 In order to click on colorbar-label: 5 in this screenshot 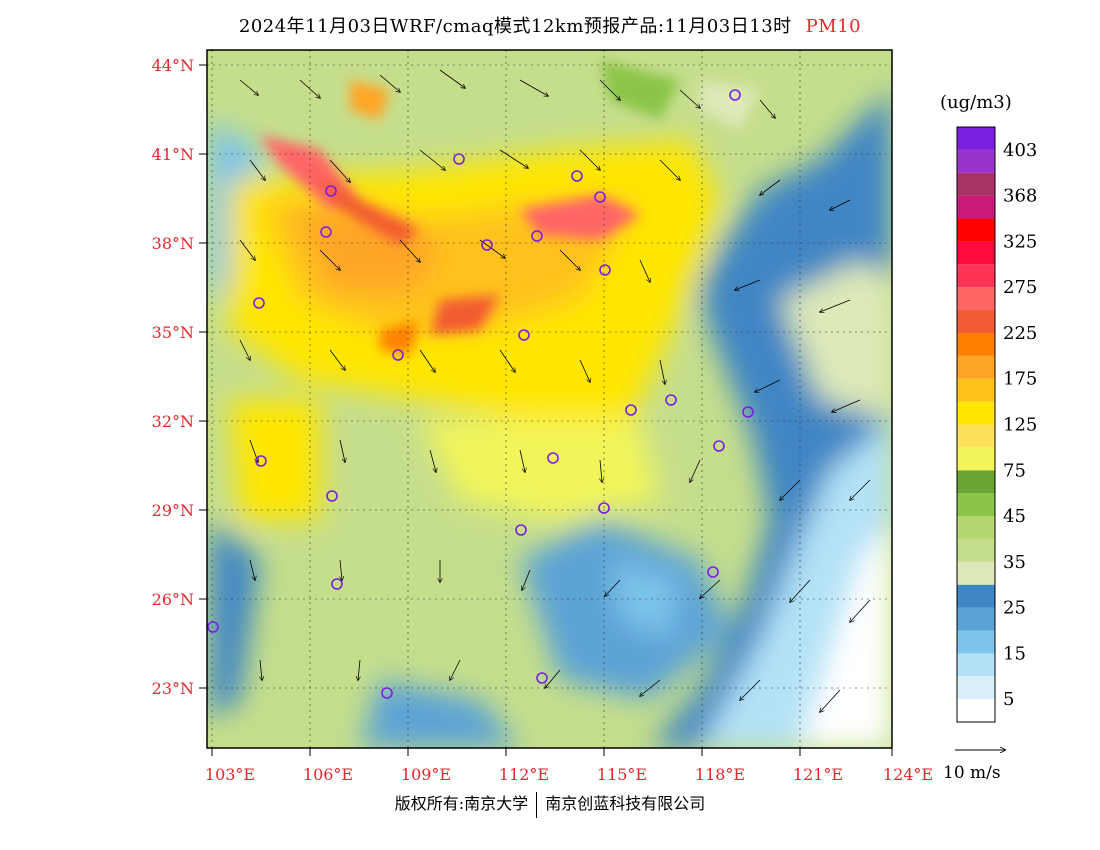, I will do `click(1008, 699)`.